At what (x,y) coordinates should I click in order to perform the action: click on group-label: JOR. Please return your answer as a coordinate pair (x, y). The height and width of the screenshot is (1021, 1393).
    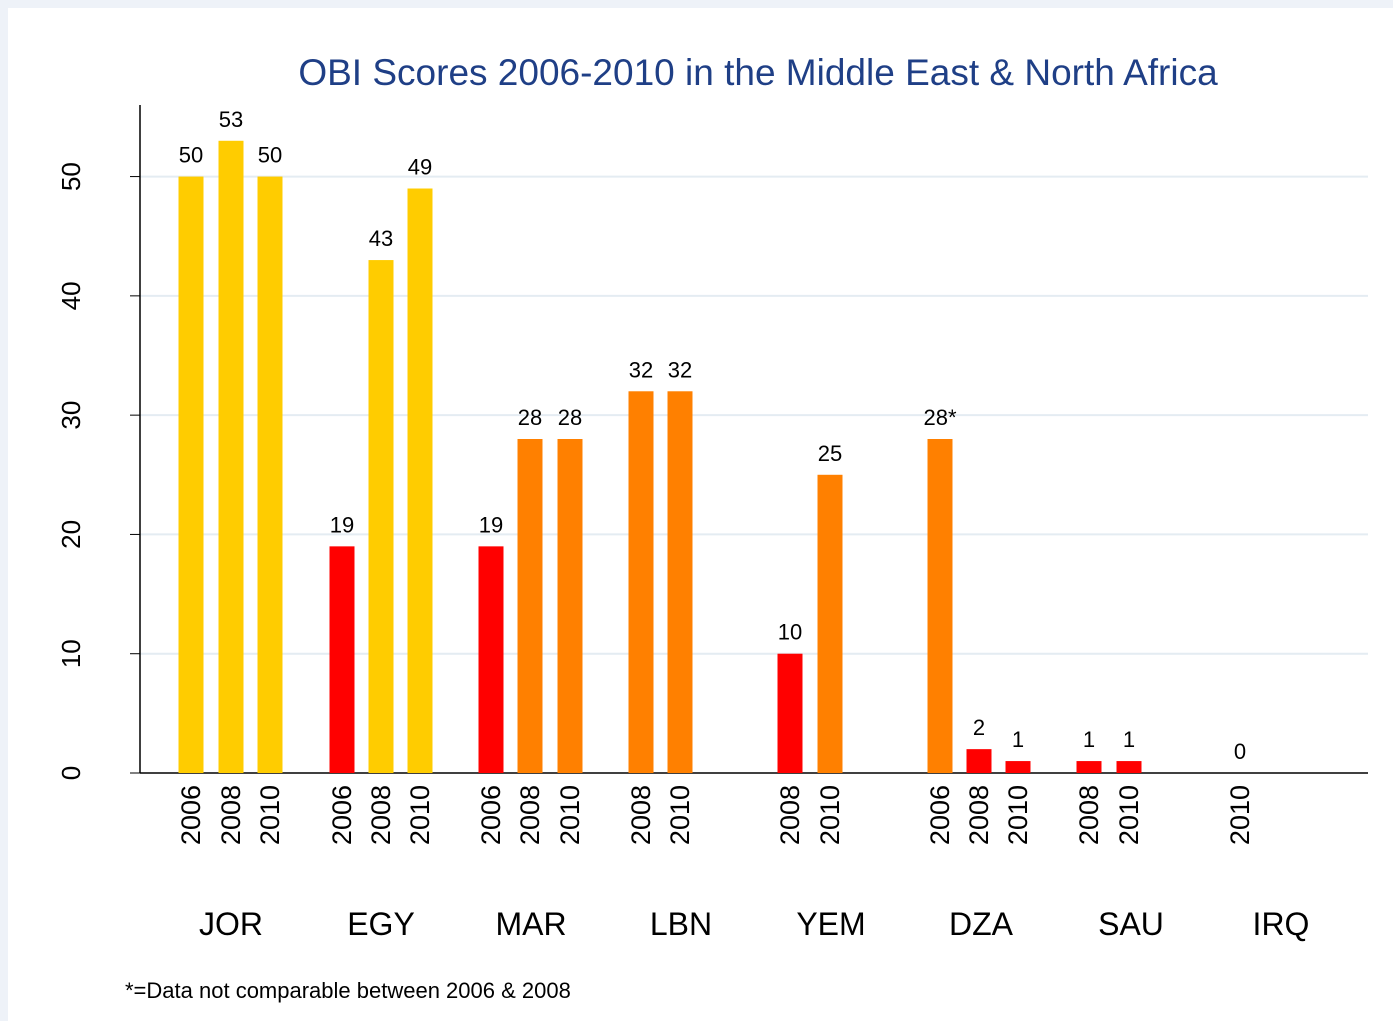
    Looking at the image, I should click on (231, 924).